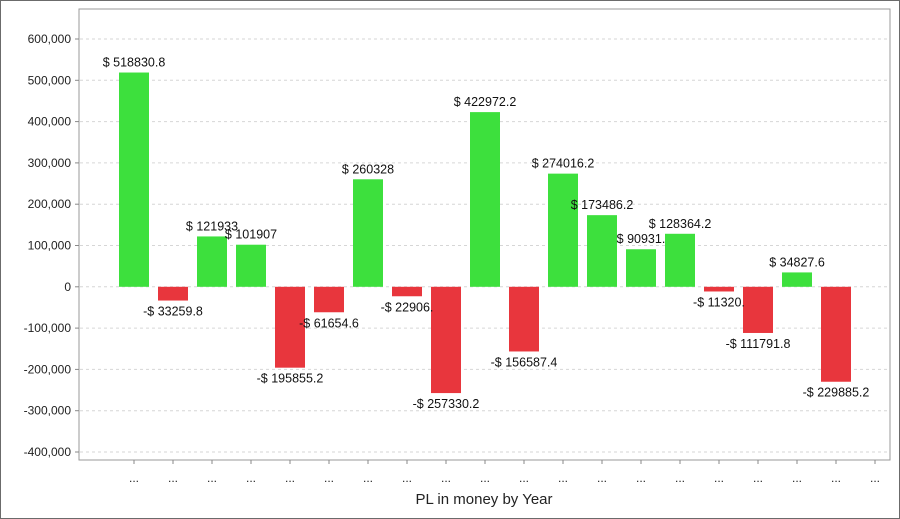 This screenshot has width=900, height=519. What do you see at coordinates (407, 307) in the screenshot?
I see `data-label: -$ 22906.` at bounding box center [407, 307].